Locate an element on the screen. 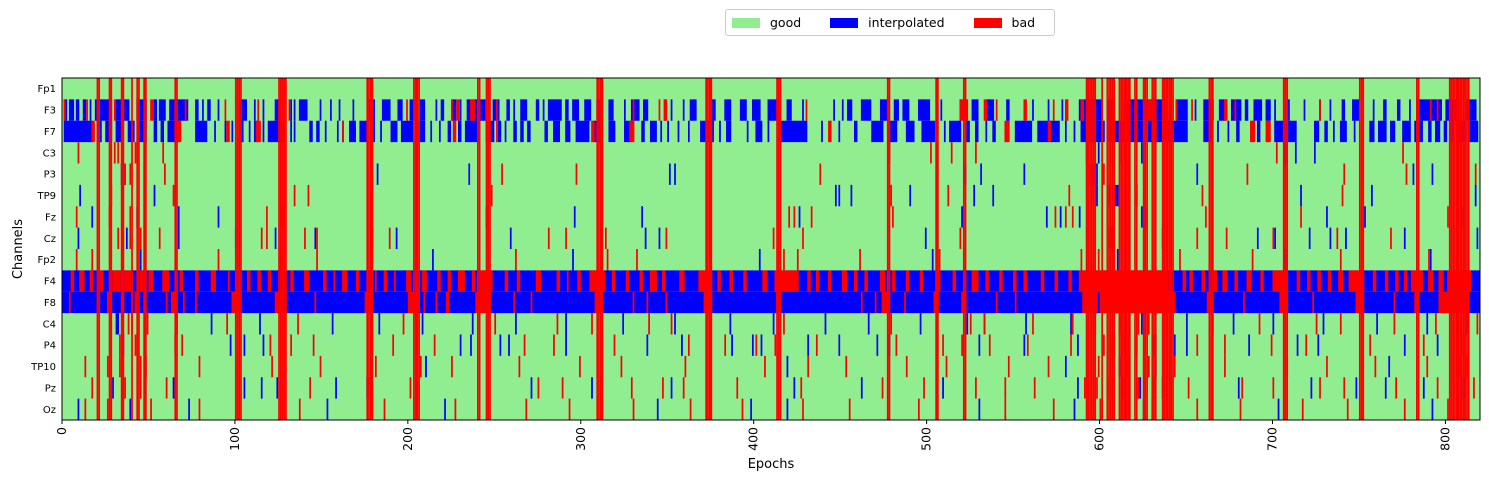  x-tick-label: 500 is located at coordinates (926, 439).